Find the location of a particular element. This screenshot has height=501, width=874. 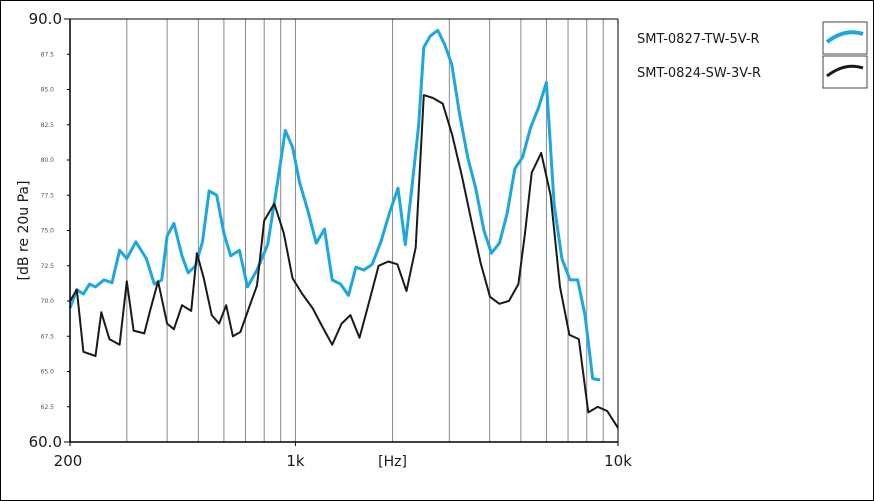

y-tick-label: 60.0 is located at coordinates (45, 442).